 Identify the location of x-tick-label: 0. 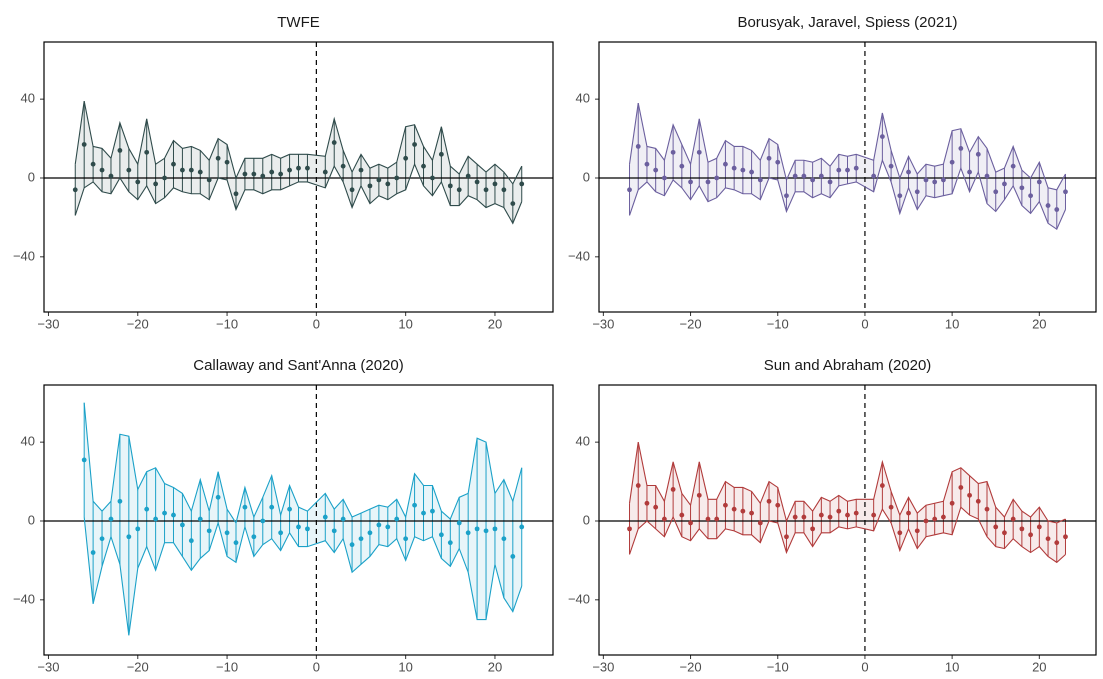
(864, 666).